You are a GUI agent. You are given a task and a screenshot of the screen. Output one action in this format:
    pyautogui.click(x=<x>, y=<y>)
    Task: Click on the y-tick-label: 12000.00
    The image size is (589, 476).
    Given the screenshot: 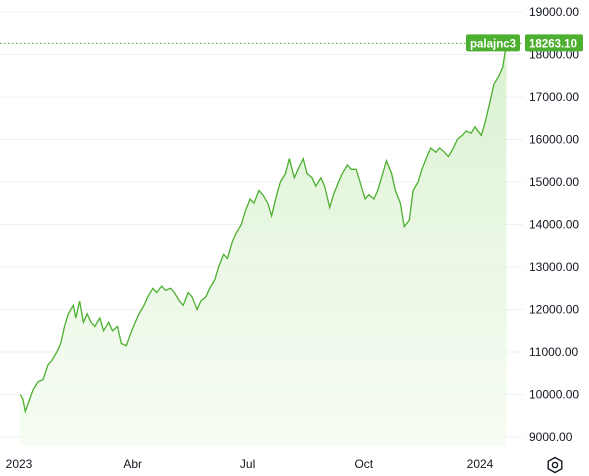 What is the action you would take?
    pyautogui.click(x=554, y=310)
    